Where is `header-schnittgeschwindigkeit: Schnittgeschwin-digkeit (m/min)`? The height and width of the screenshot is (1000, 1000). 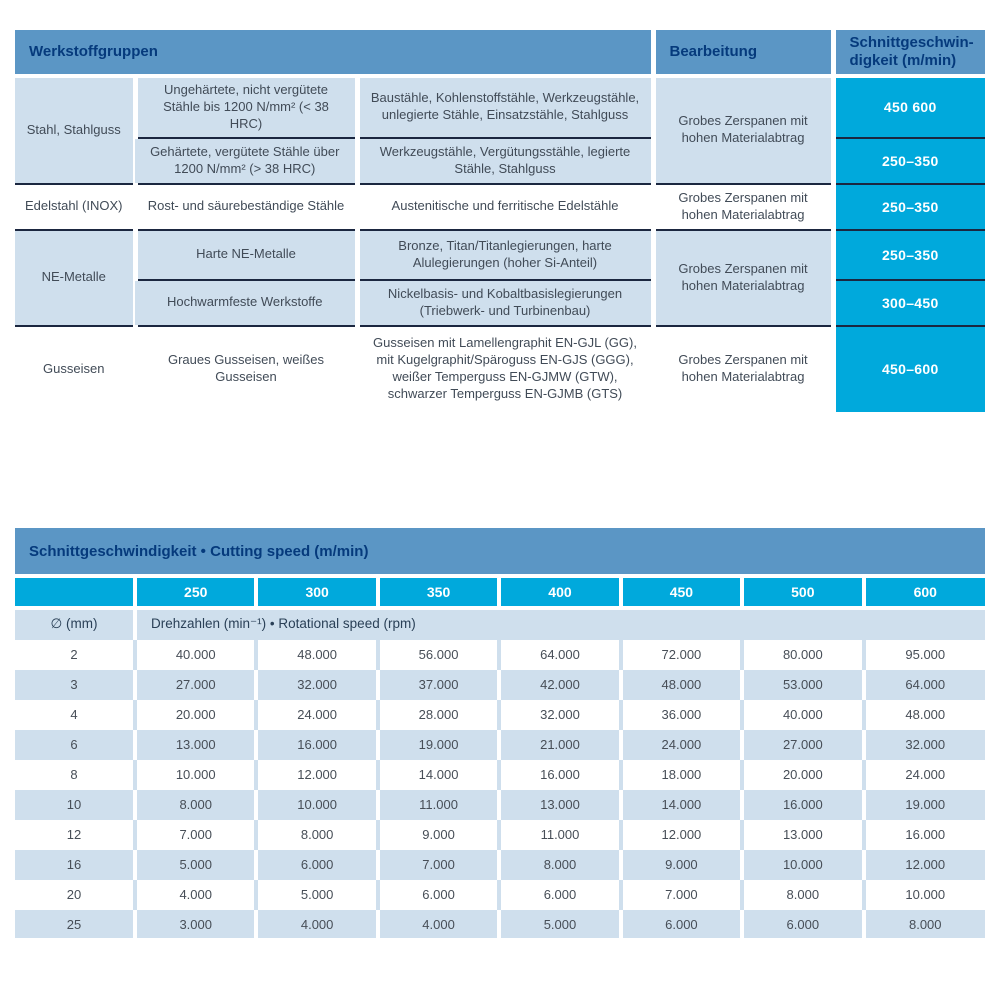 header-schnittgeschwindigkeit: Schnittgeschwin-digkeit (m/min) is located at coordinates (907, 54).